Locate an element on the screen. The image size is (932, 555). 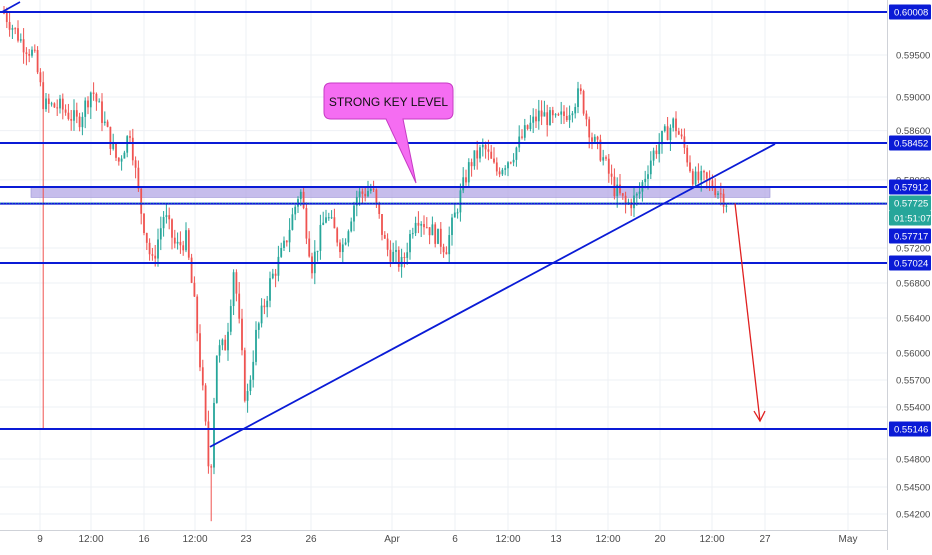
y-tick-label: 0.56000 is located at coordinates (913, 354).